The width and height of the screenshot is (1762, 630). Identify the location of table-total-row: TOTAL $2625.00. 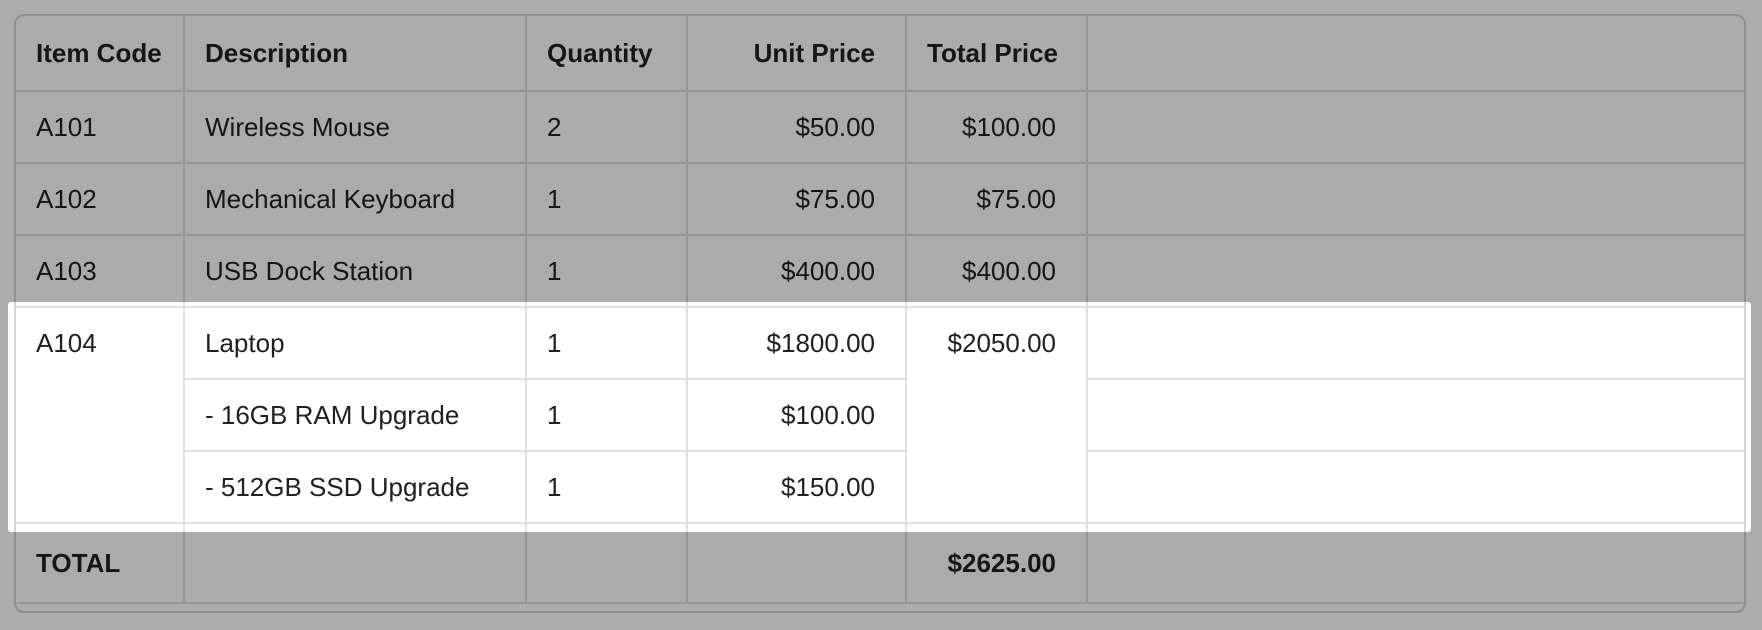
(880, 563).